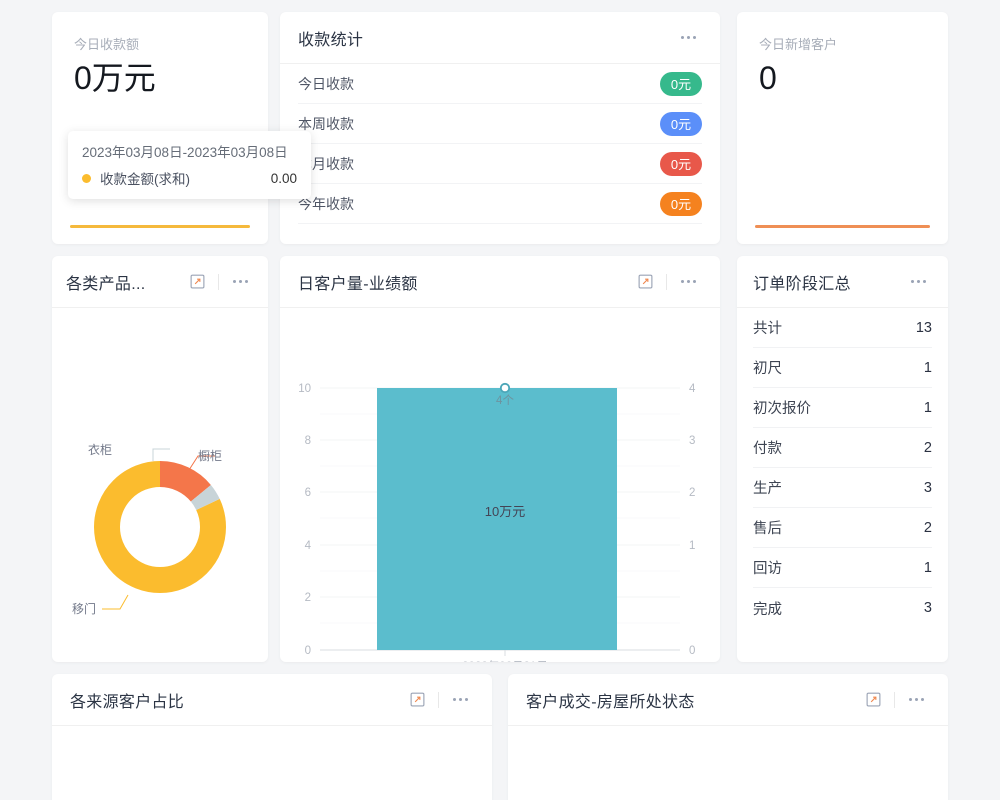  Describe the element at coordinates (160, 54) in the screenshot. I see `kpi-body-today-receipts: 今日收款额 0万元` at that location.